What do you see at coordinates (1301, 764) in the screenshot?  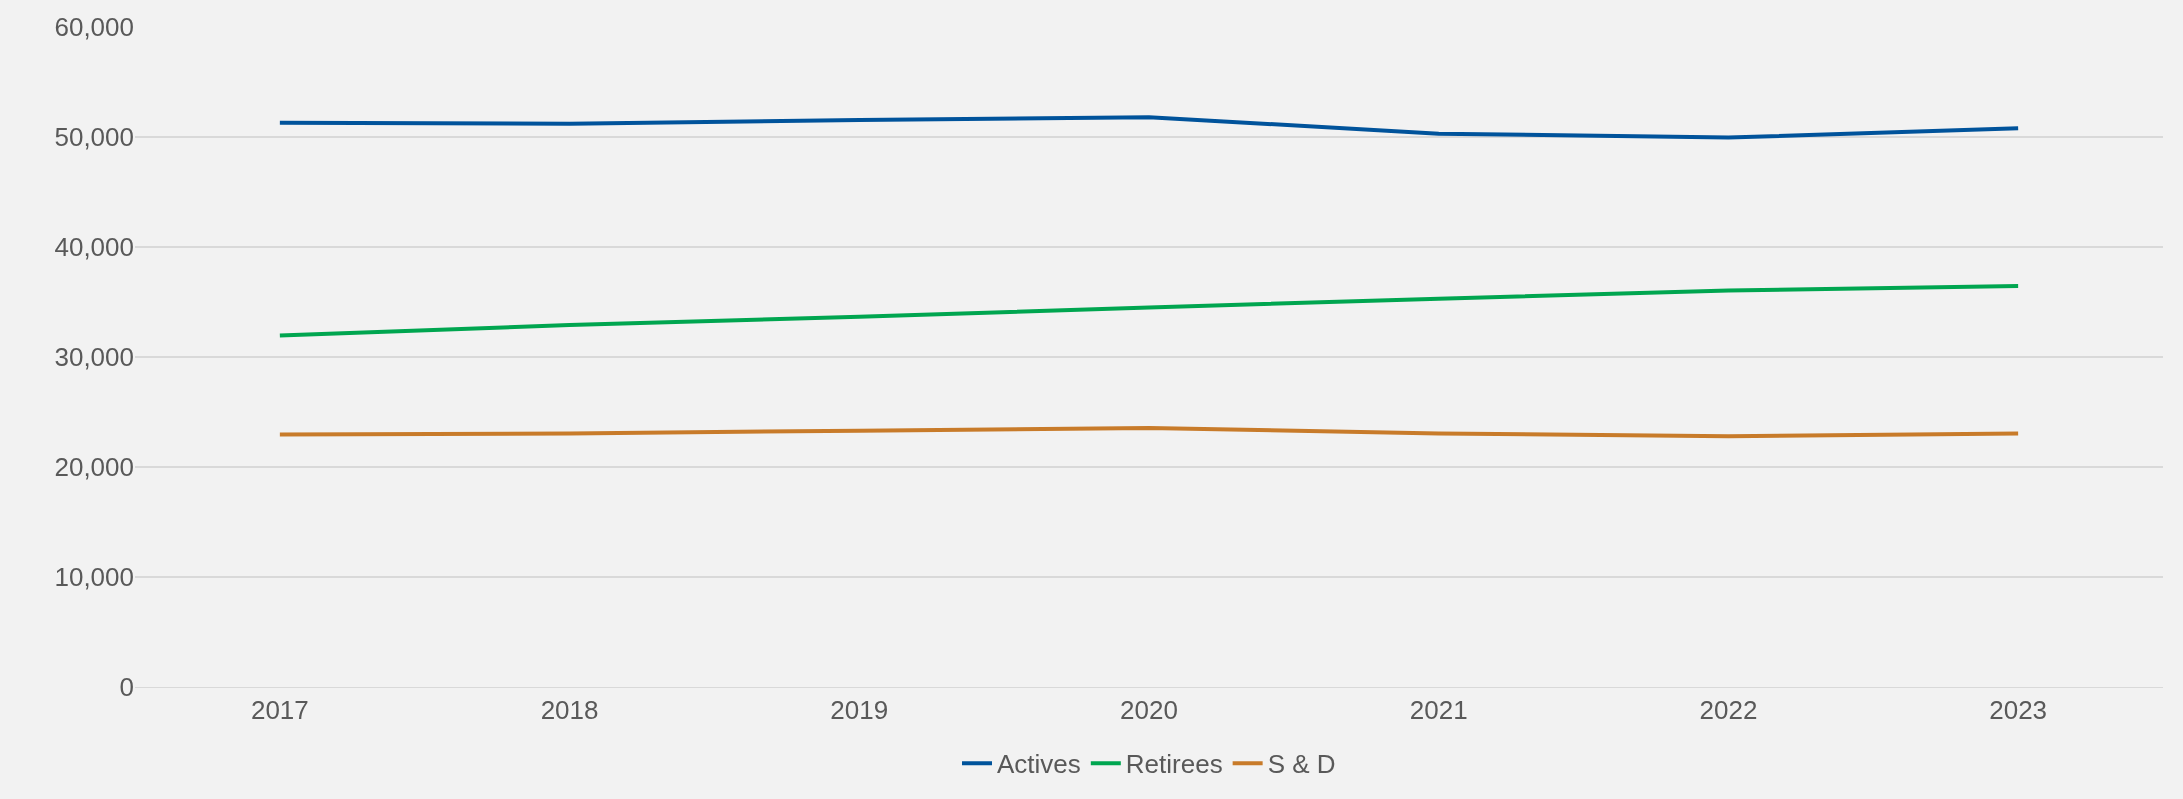 I see `legend-label: S & D` at bounding box center [1301, 764].